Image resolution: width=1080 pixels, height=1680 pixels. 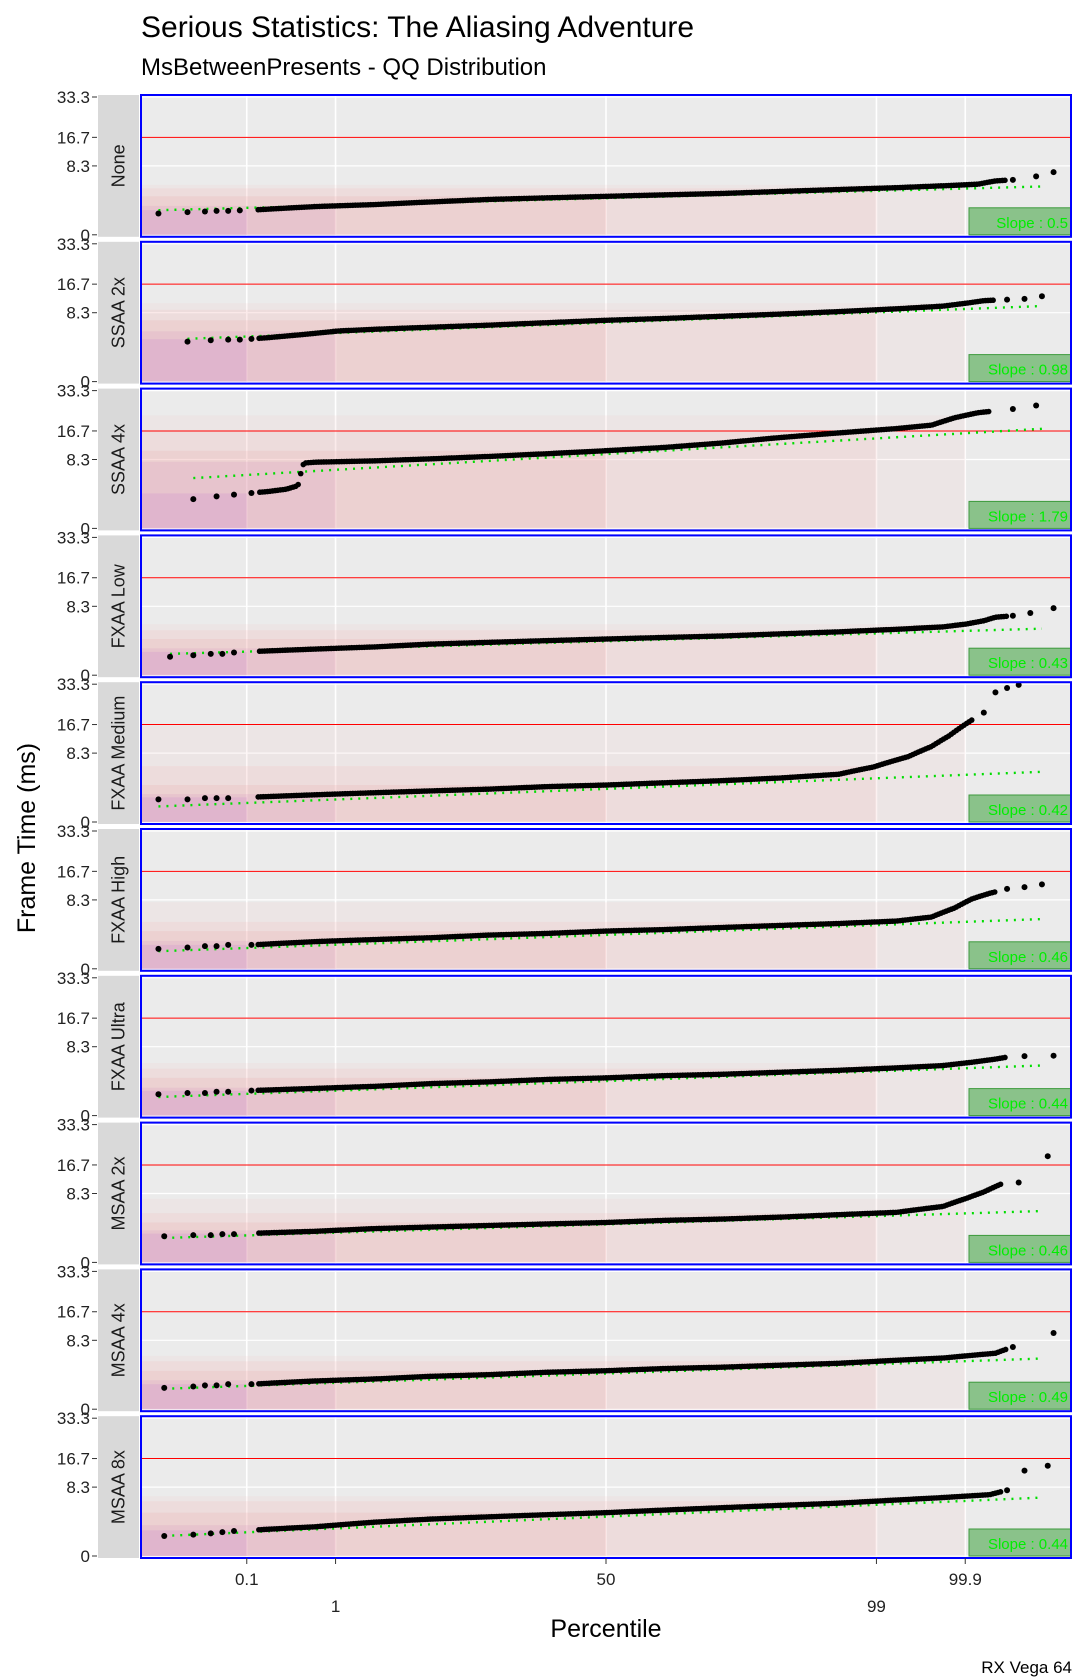 What do you see at coordinates (1028, 370) in the screenshot?
I see `slope-label: Slope : 0.98` at bounding box center [1028, 370].